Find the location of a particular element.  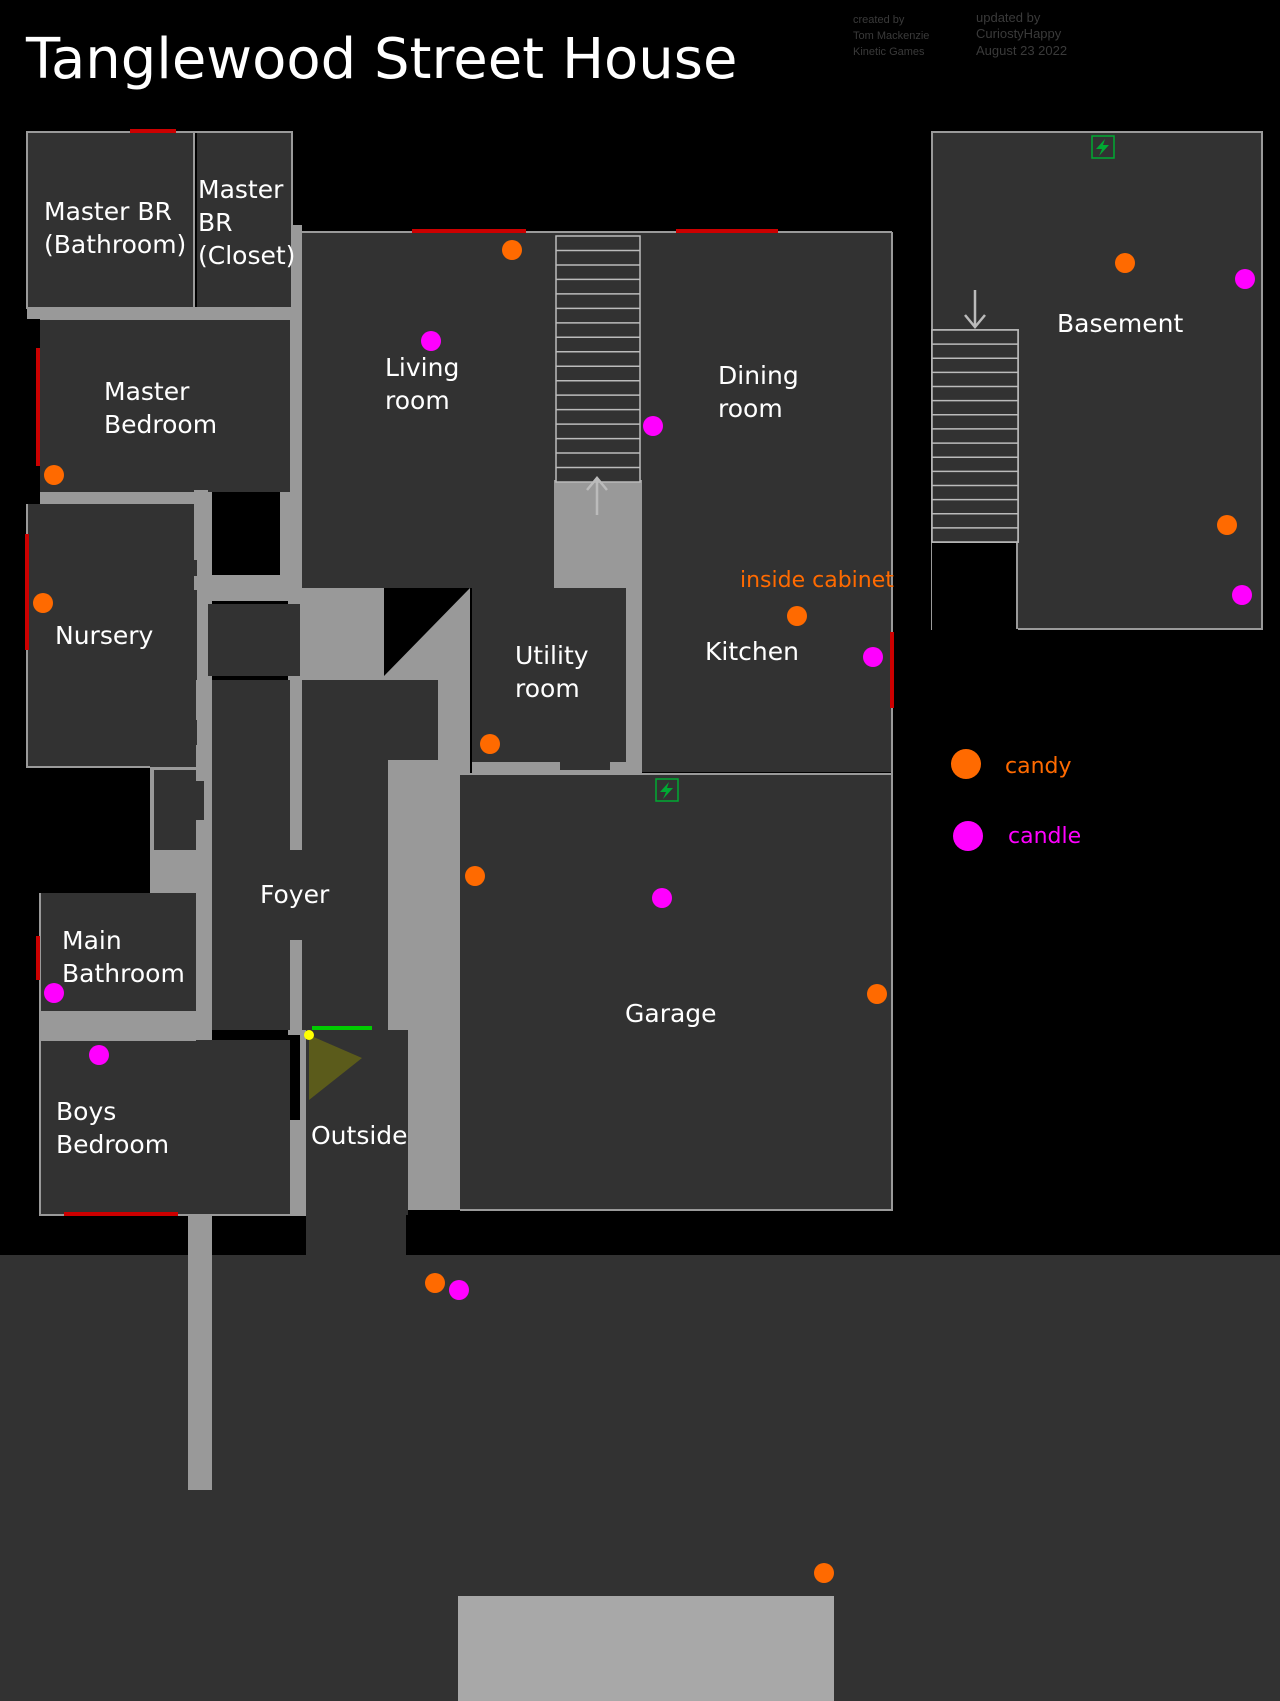

label-master-bathroom: Master BR (Bathroom) is located at coordinates (115, 228).